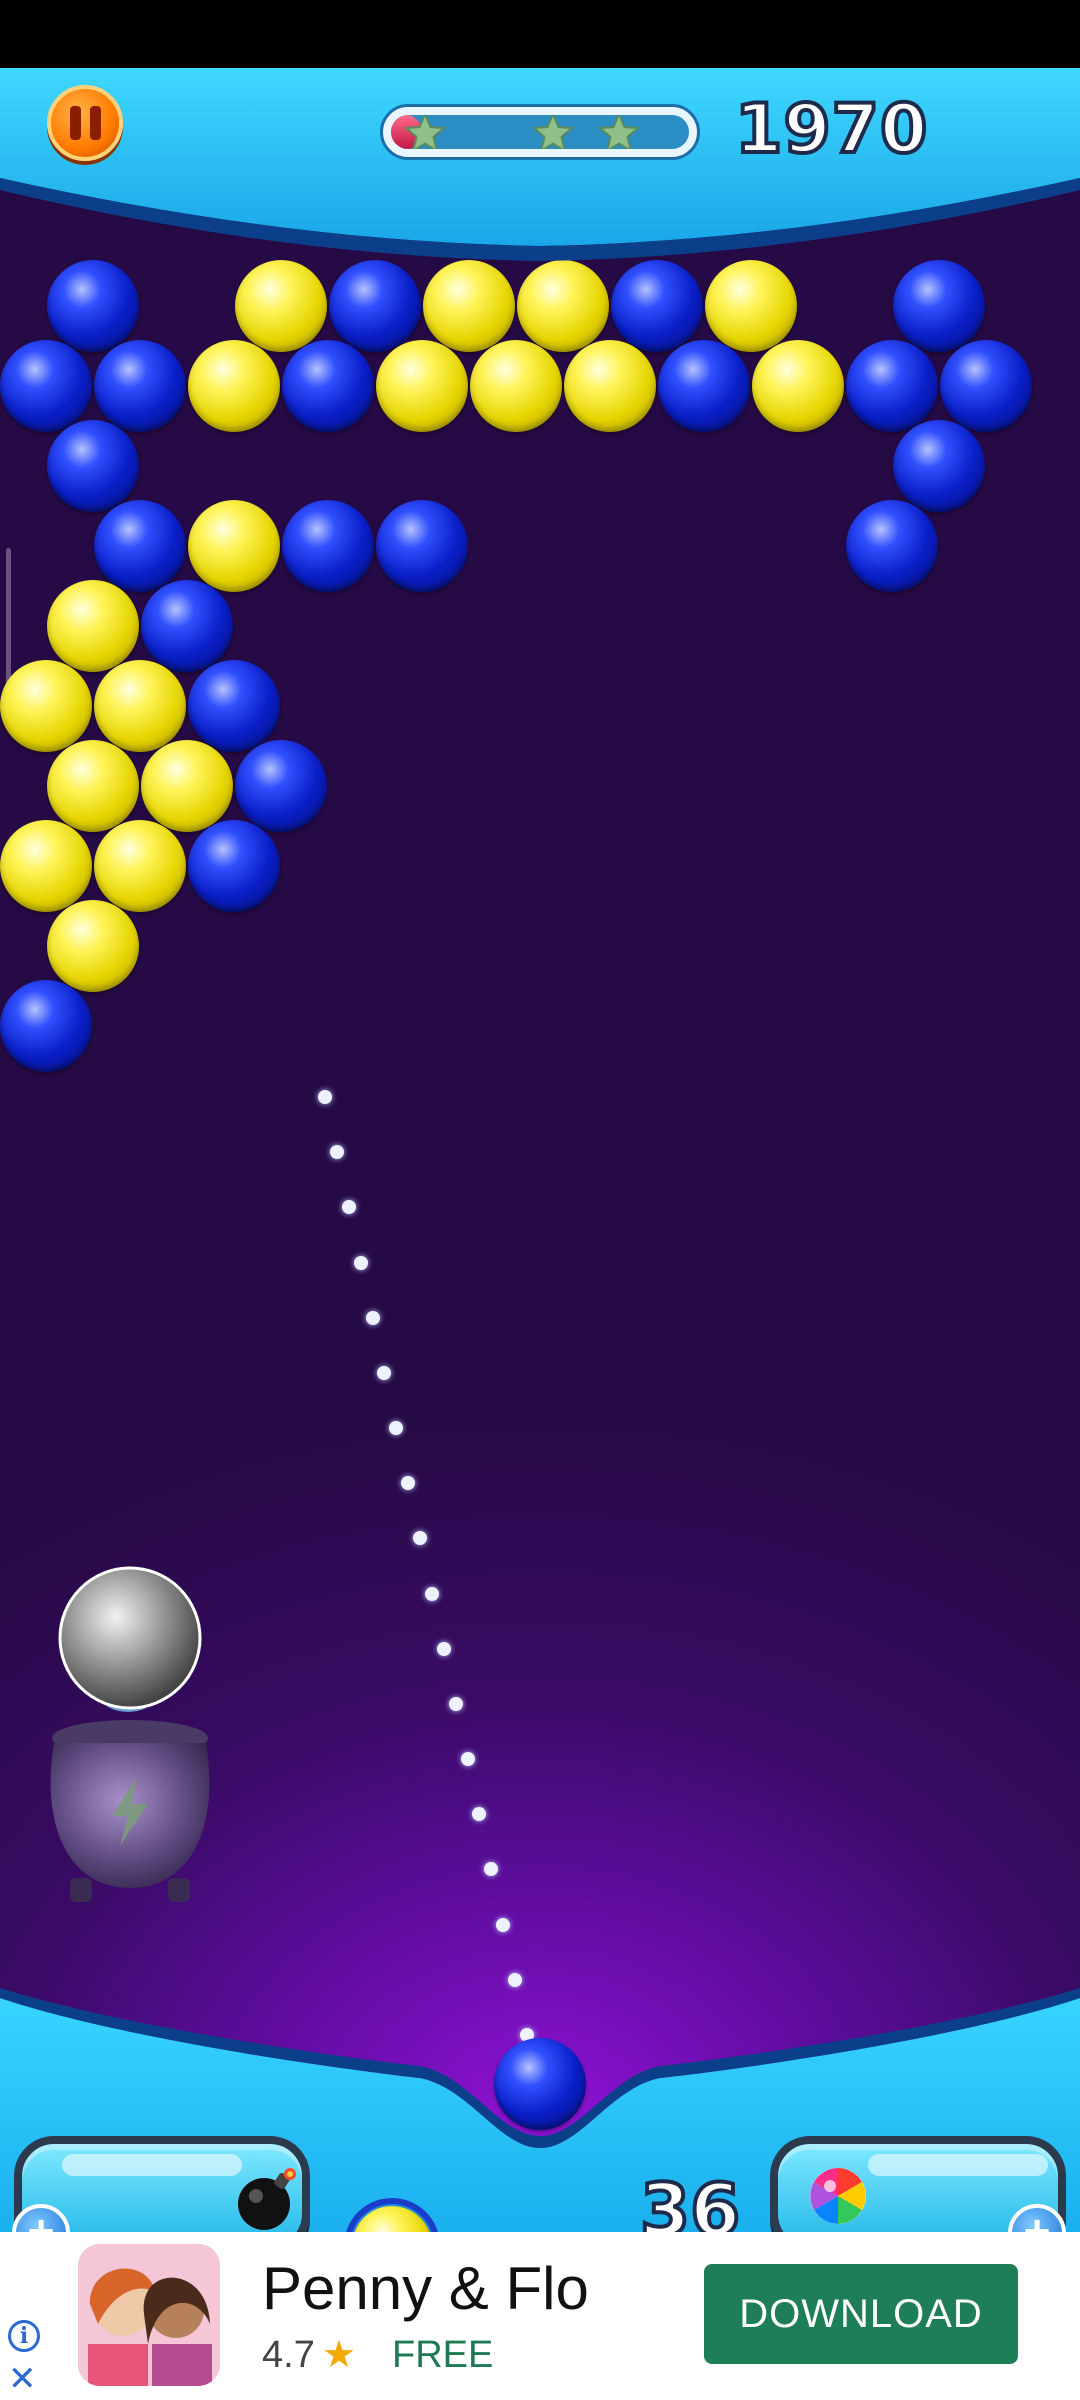 Image resolution: width=1080 pixels, height=2400 pixels. Describe the element at coordinates (8, 628) in the screenshot. I see `edge-handle` at that location.